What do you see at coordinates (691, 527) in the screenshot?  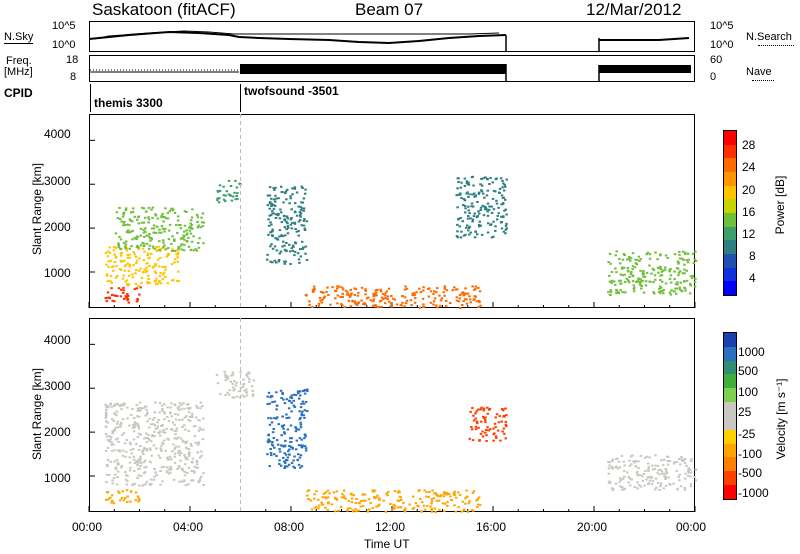 I see `time-tick-2400: 00:00` at bounding box center [691, 527].